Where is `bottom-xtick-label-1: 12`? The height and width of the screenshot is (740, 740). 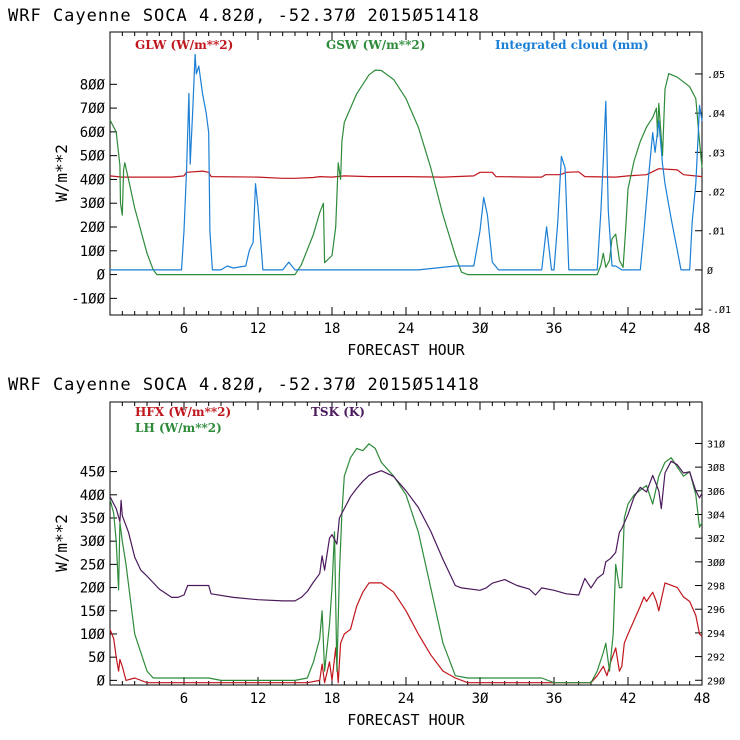
bottom-xtick-label-1: 12 is located at coordinates (258, 699).